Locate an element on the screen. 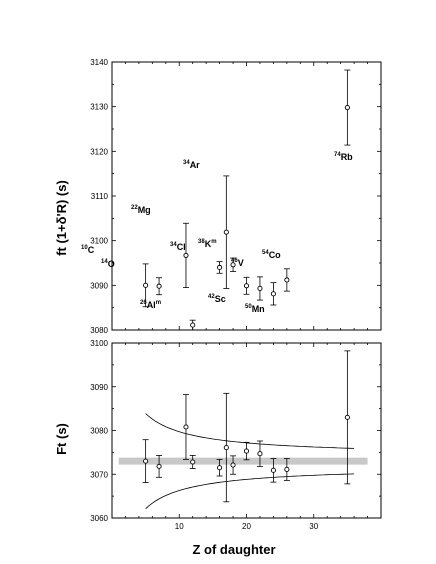  bottom-y-tick-label: 3090 is located at coordinates (99, 387).